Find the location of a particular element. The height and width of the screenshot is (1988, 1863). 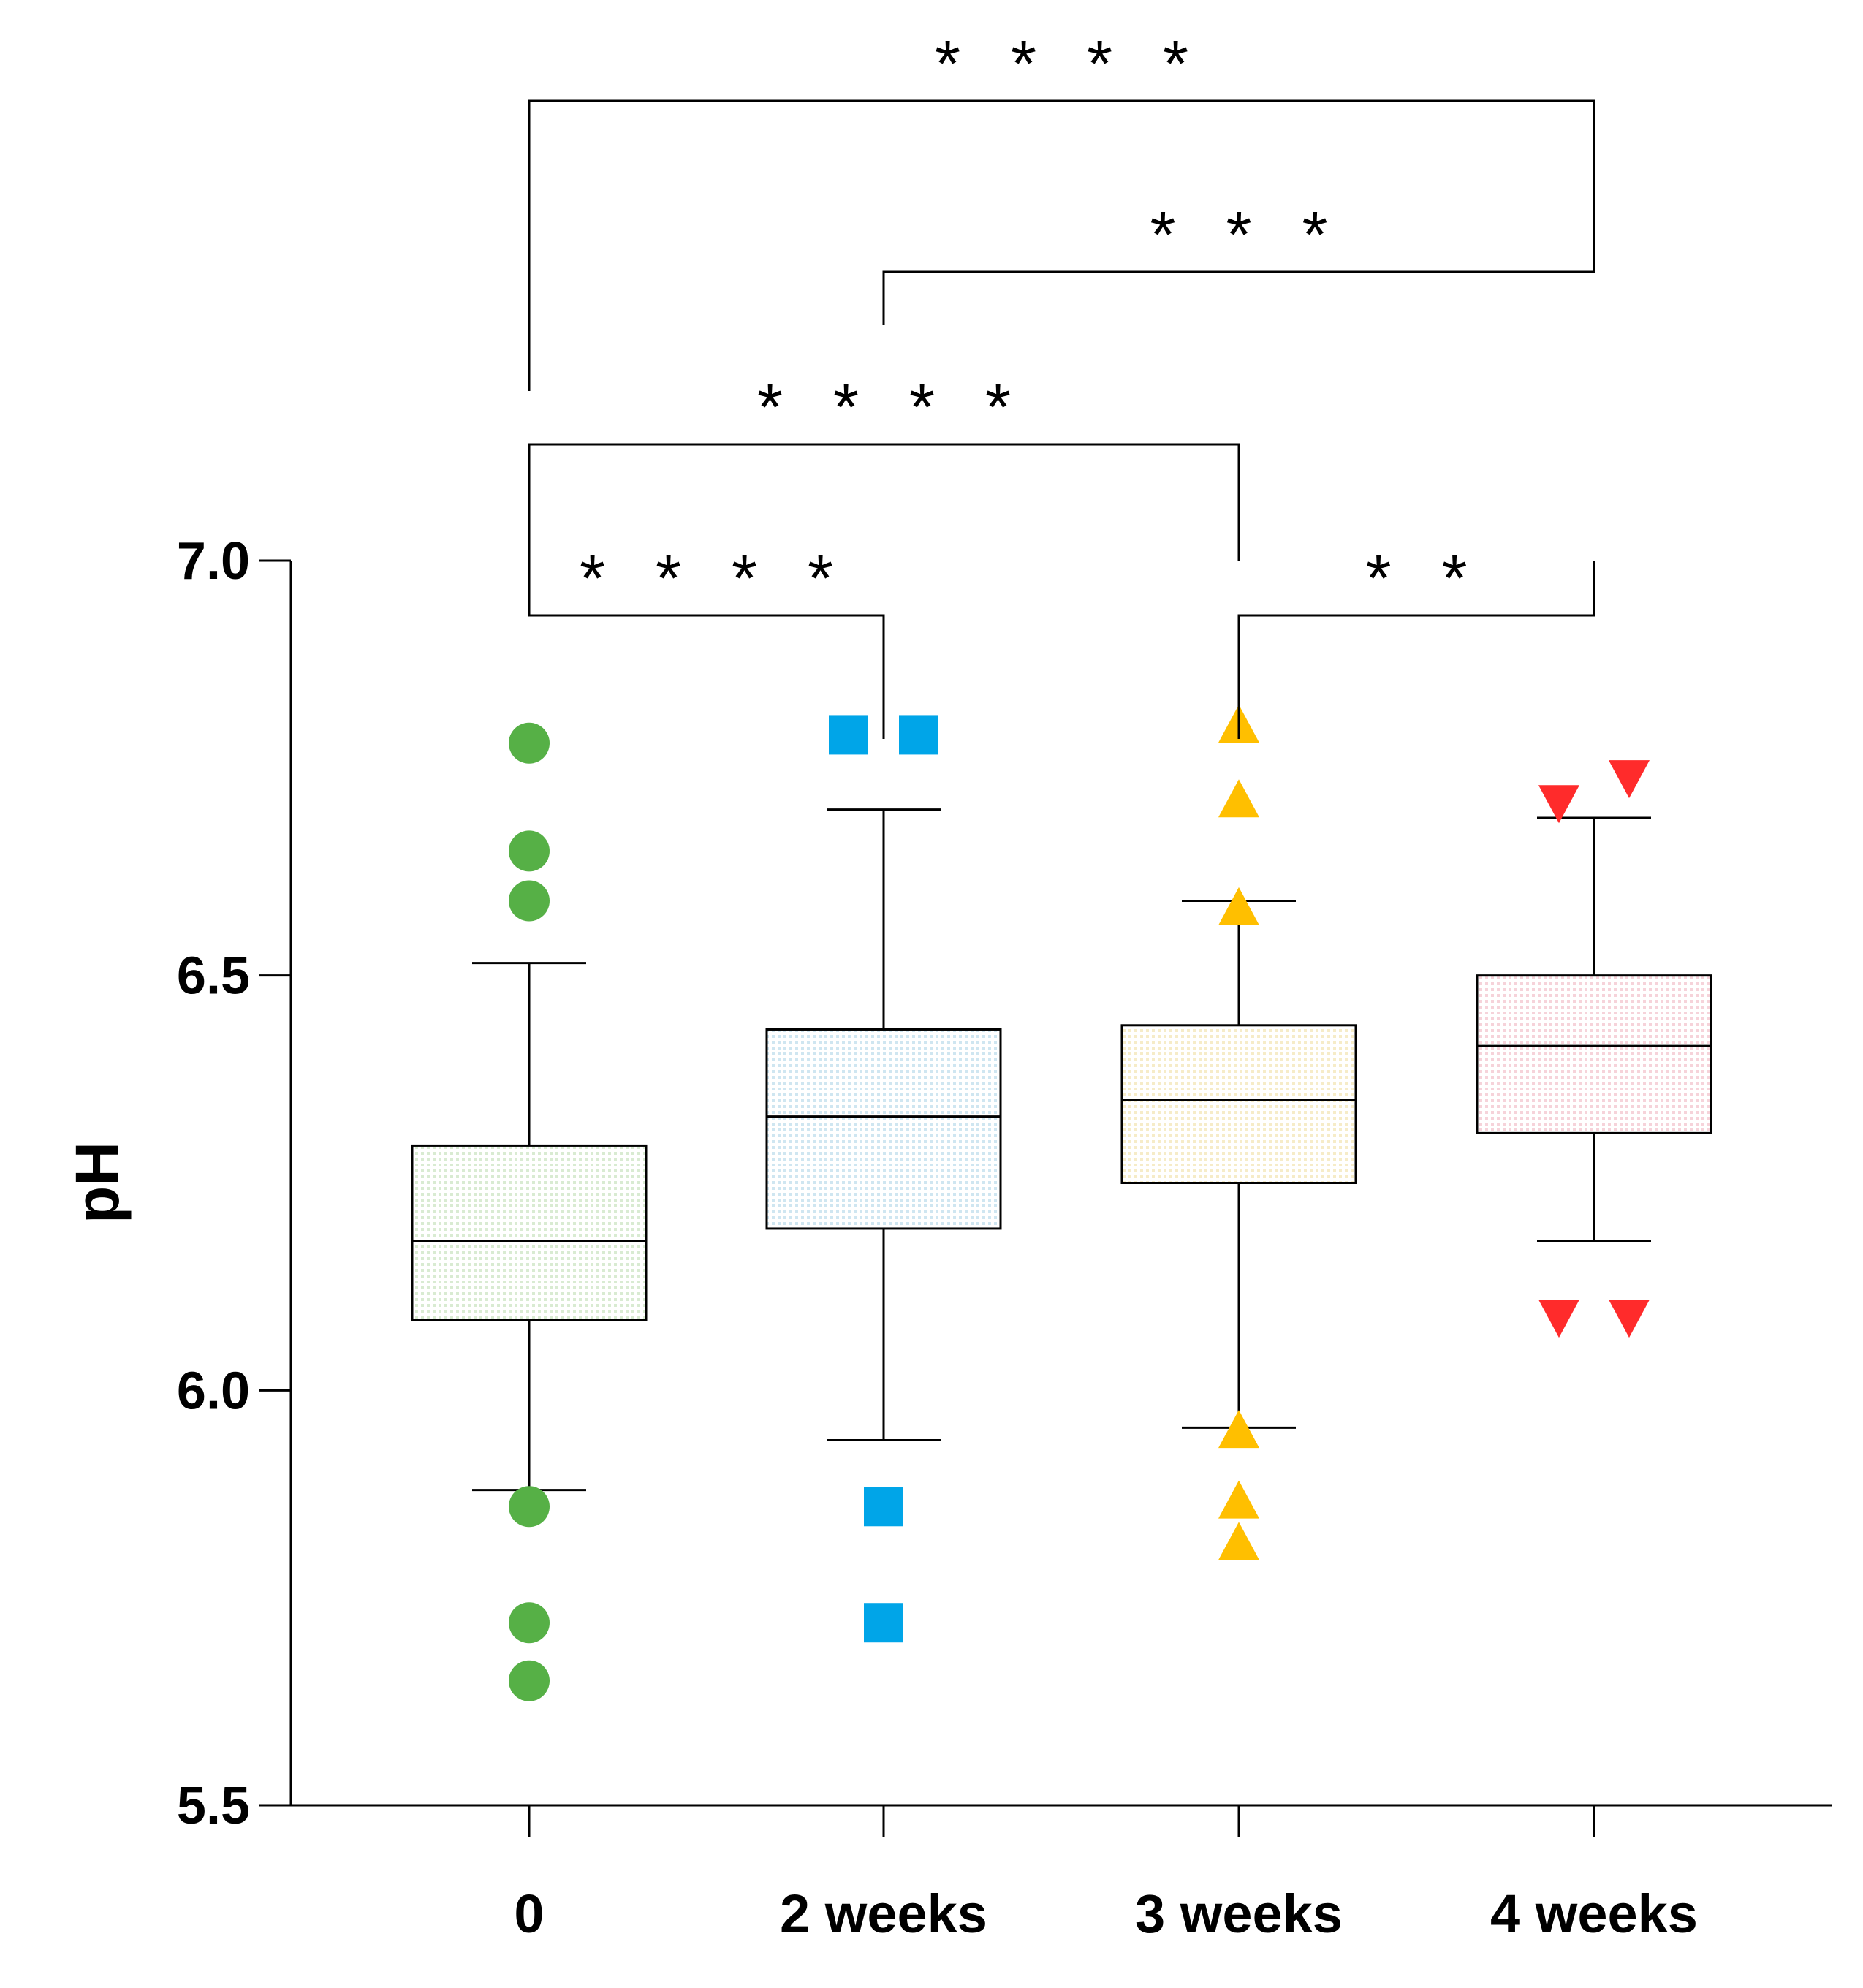

y-axis-title: pH is located at coordinates (98, 1182).